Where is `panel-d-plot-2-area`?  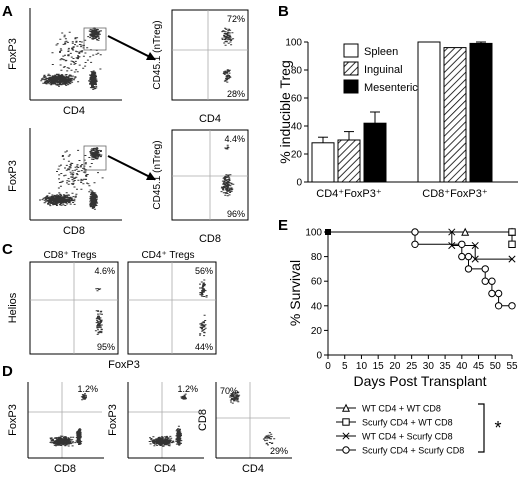 panel-d-plot-2-area is located at coordinates (165, 420).